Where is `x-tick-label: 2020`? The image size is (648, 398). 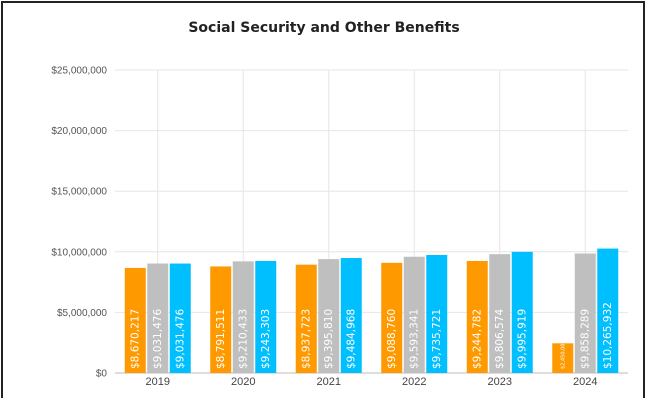
x-tick-label: 2020 is located at coordinates (243, 382).